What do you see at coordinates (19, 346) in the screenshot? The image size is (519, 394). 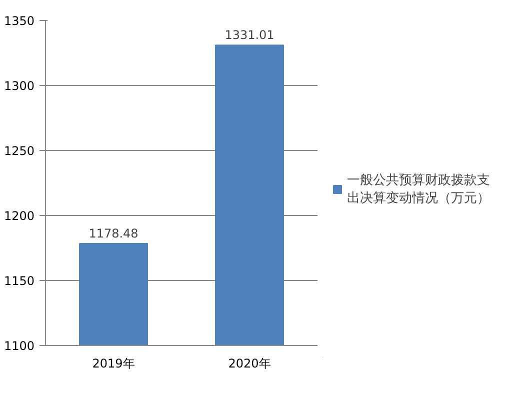 I see `y-tick-label: 1100` at bounding box center [19, 346].